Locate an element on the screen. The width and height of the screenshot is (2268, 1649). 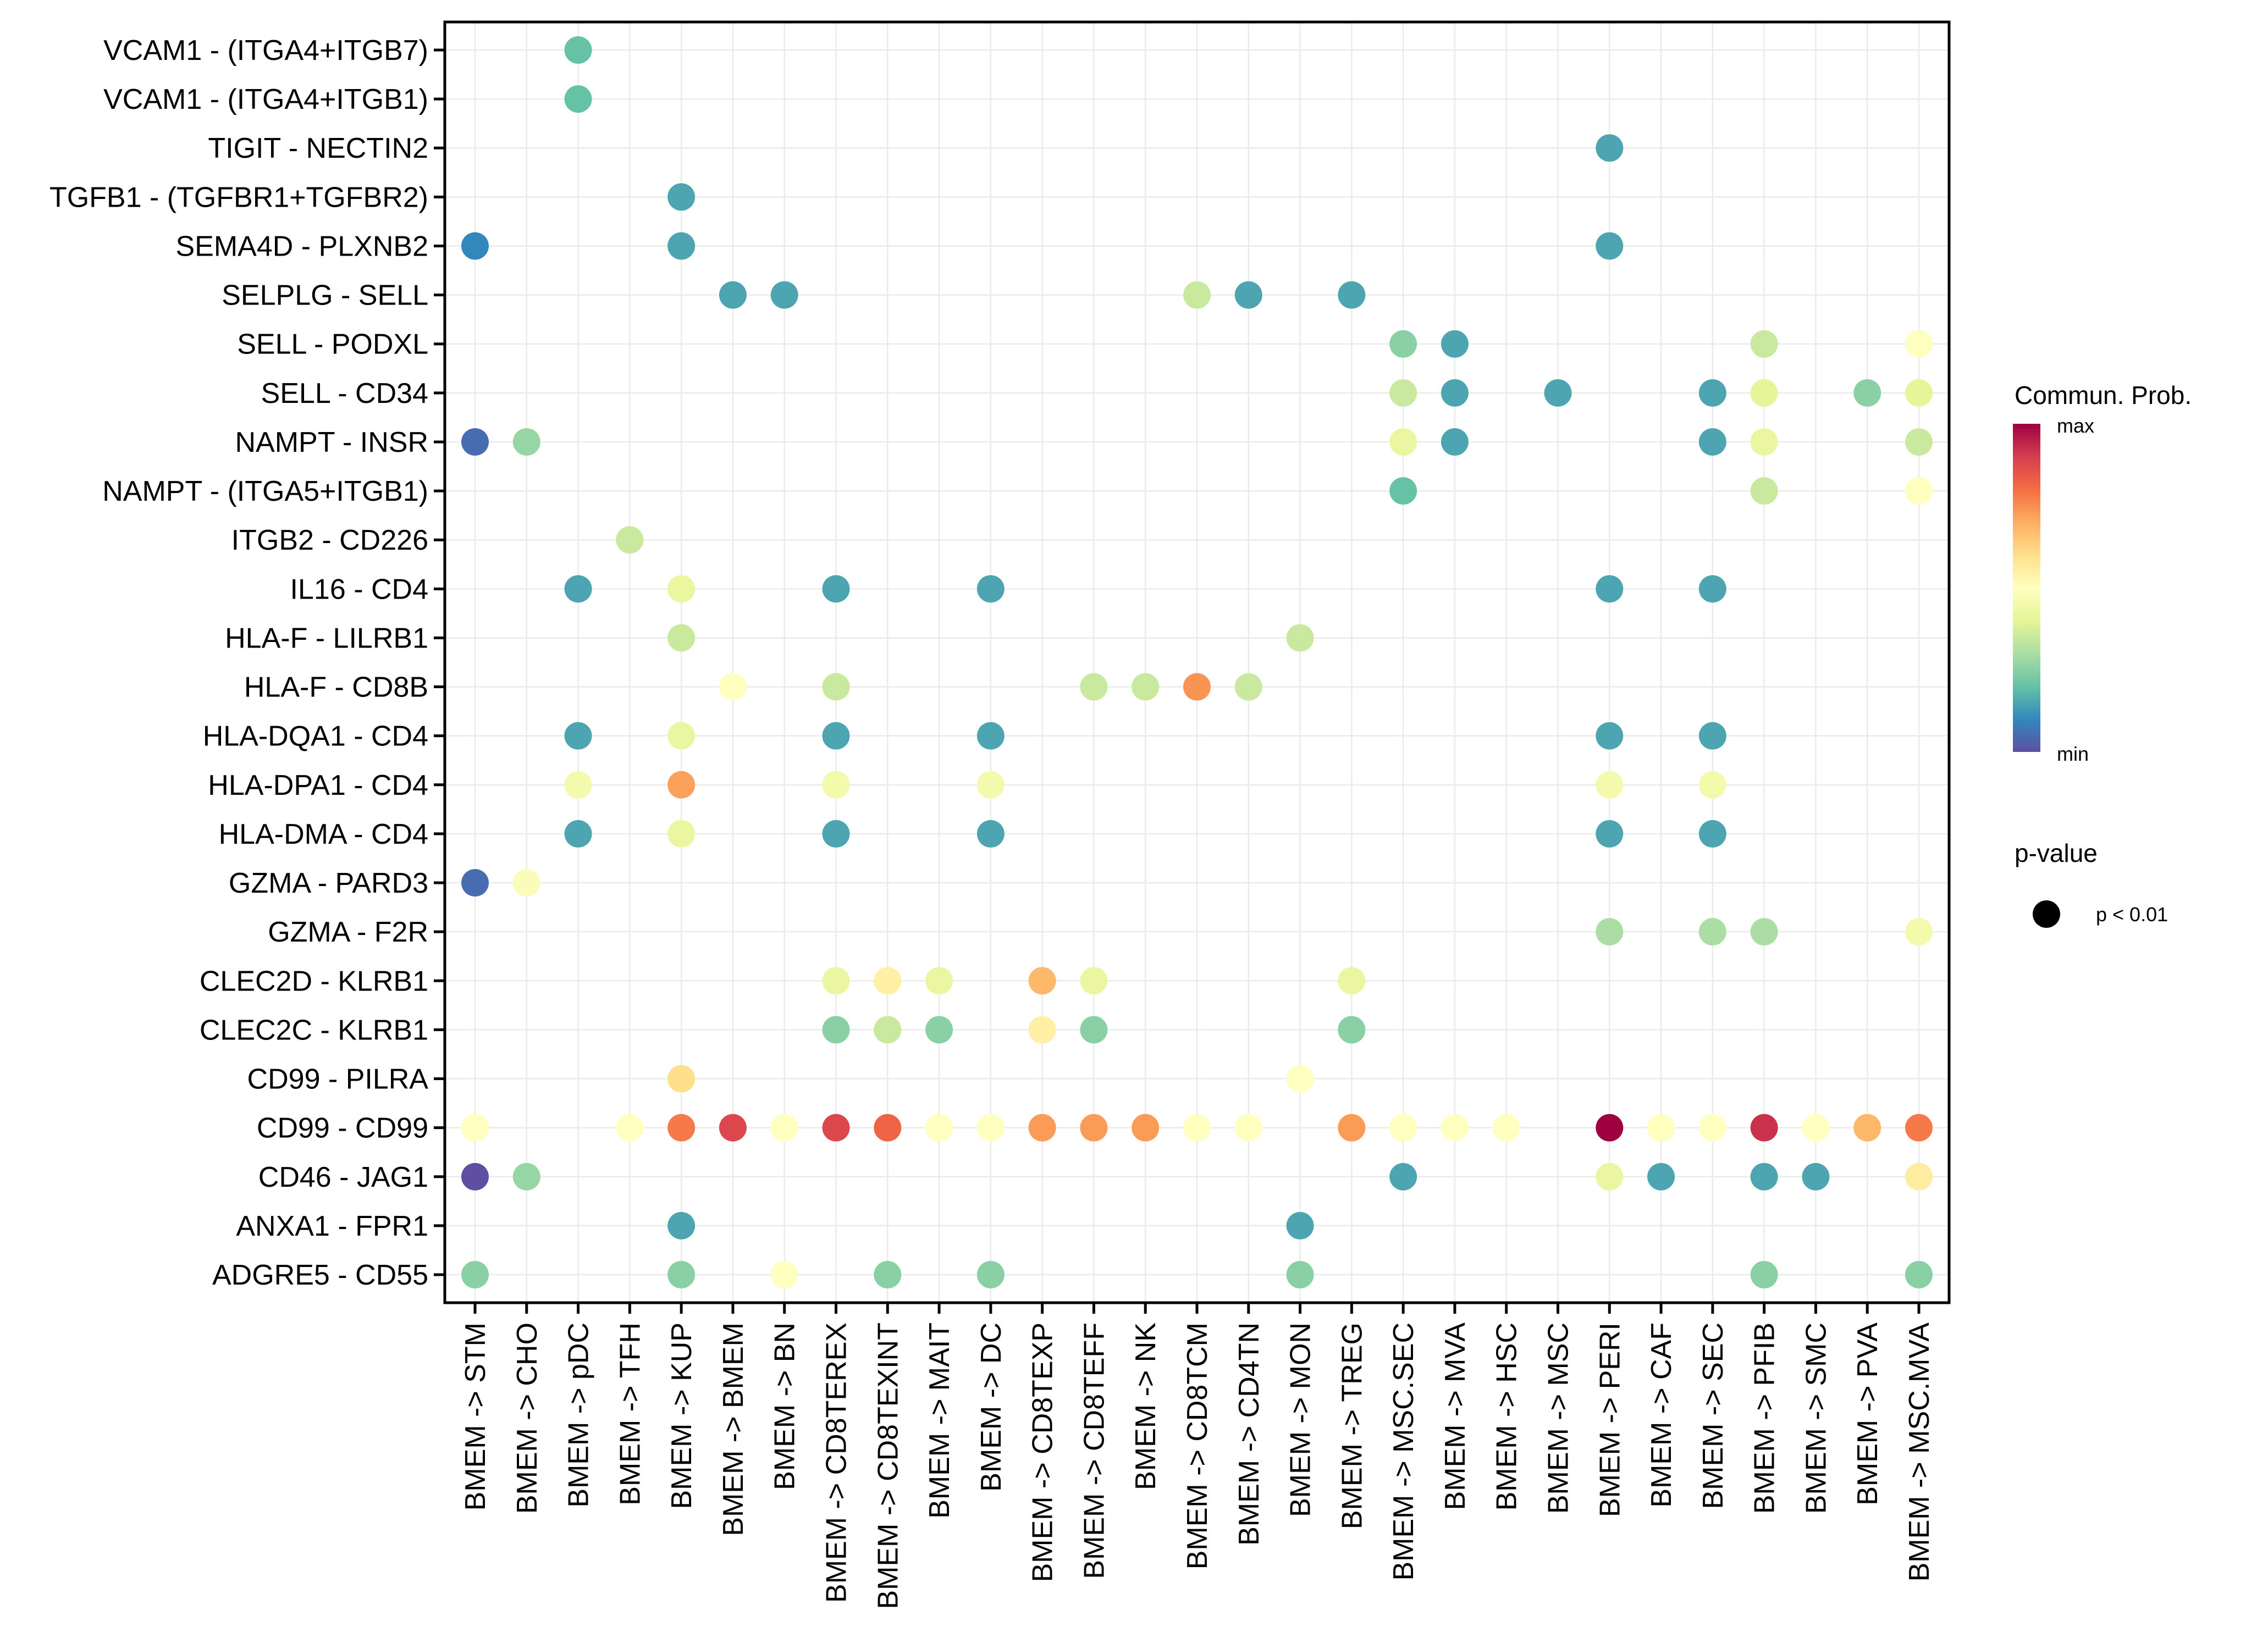
x-tick-label: BMEM -> PVA is located at coordinates (1868, 1414).